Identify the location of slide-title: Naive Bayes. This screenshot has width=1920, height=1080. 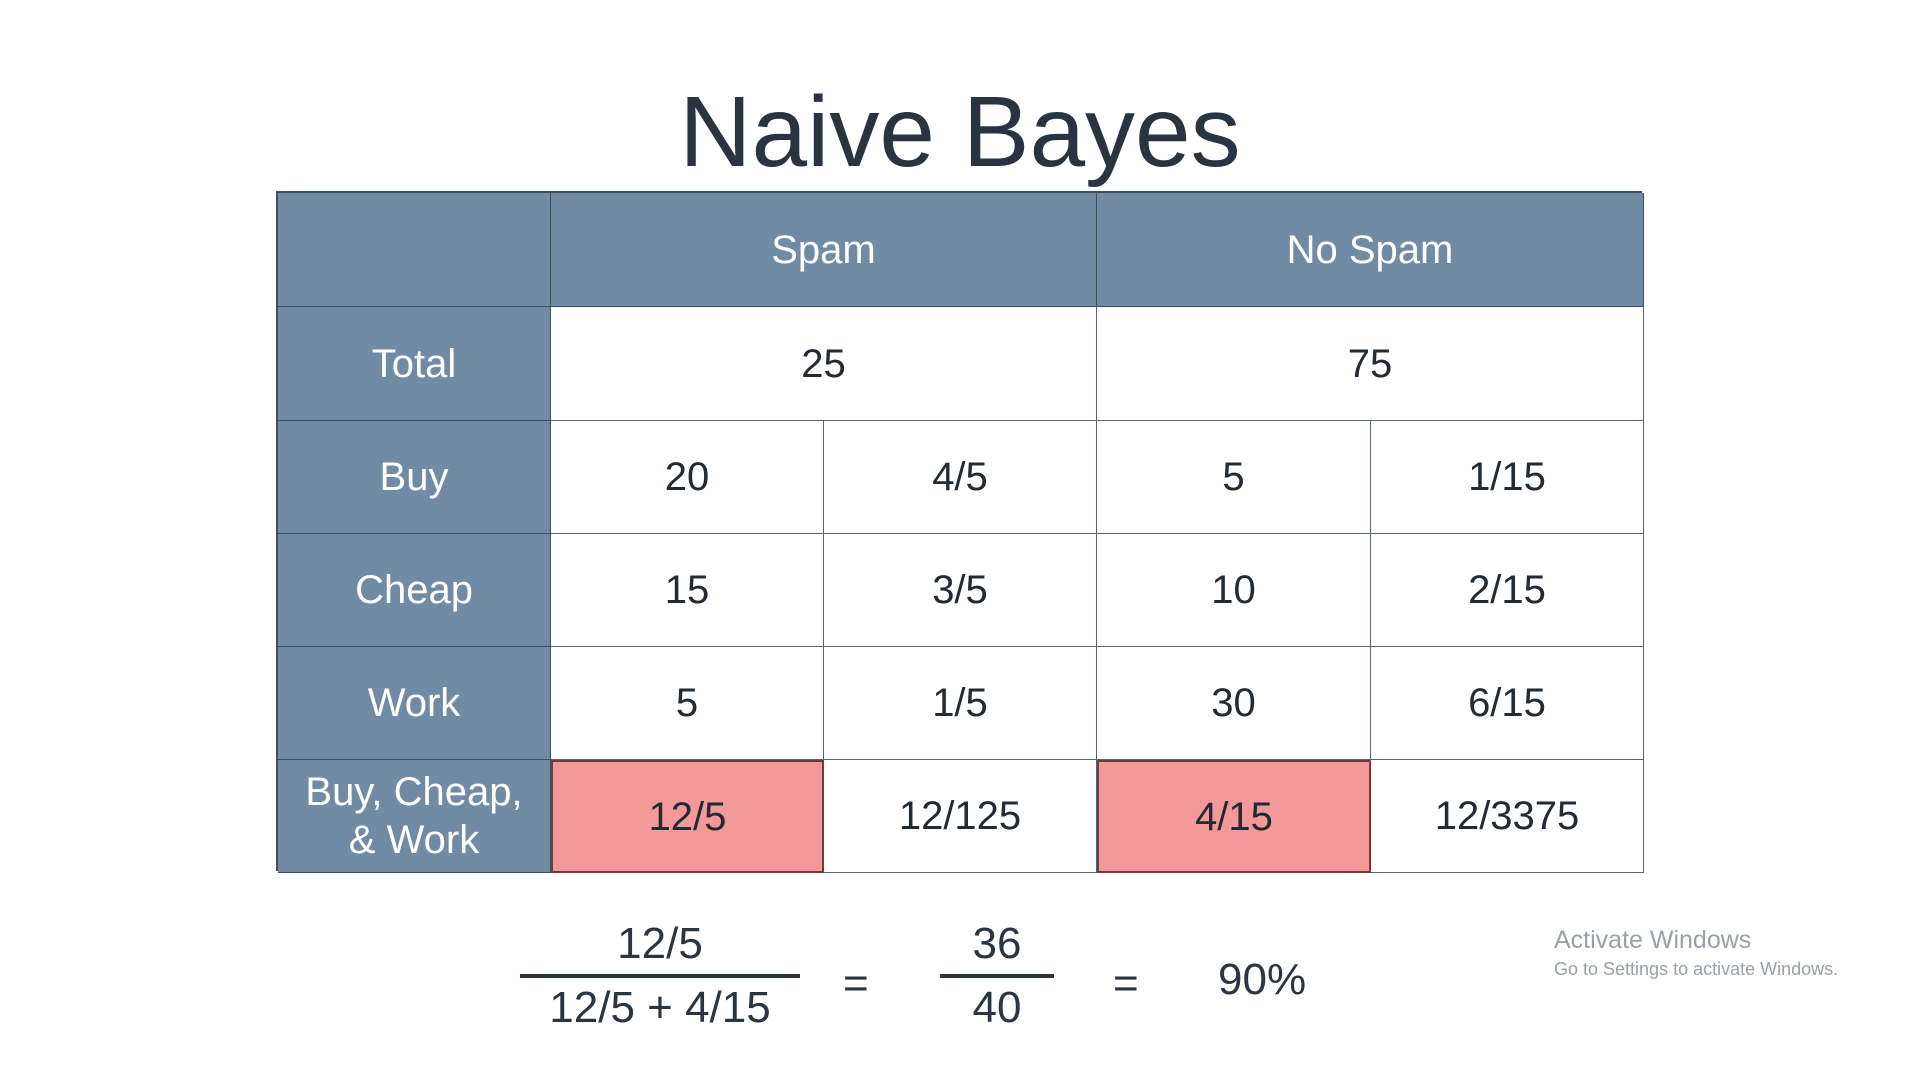
(960, 132).